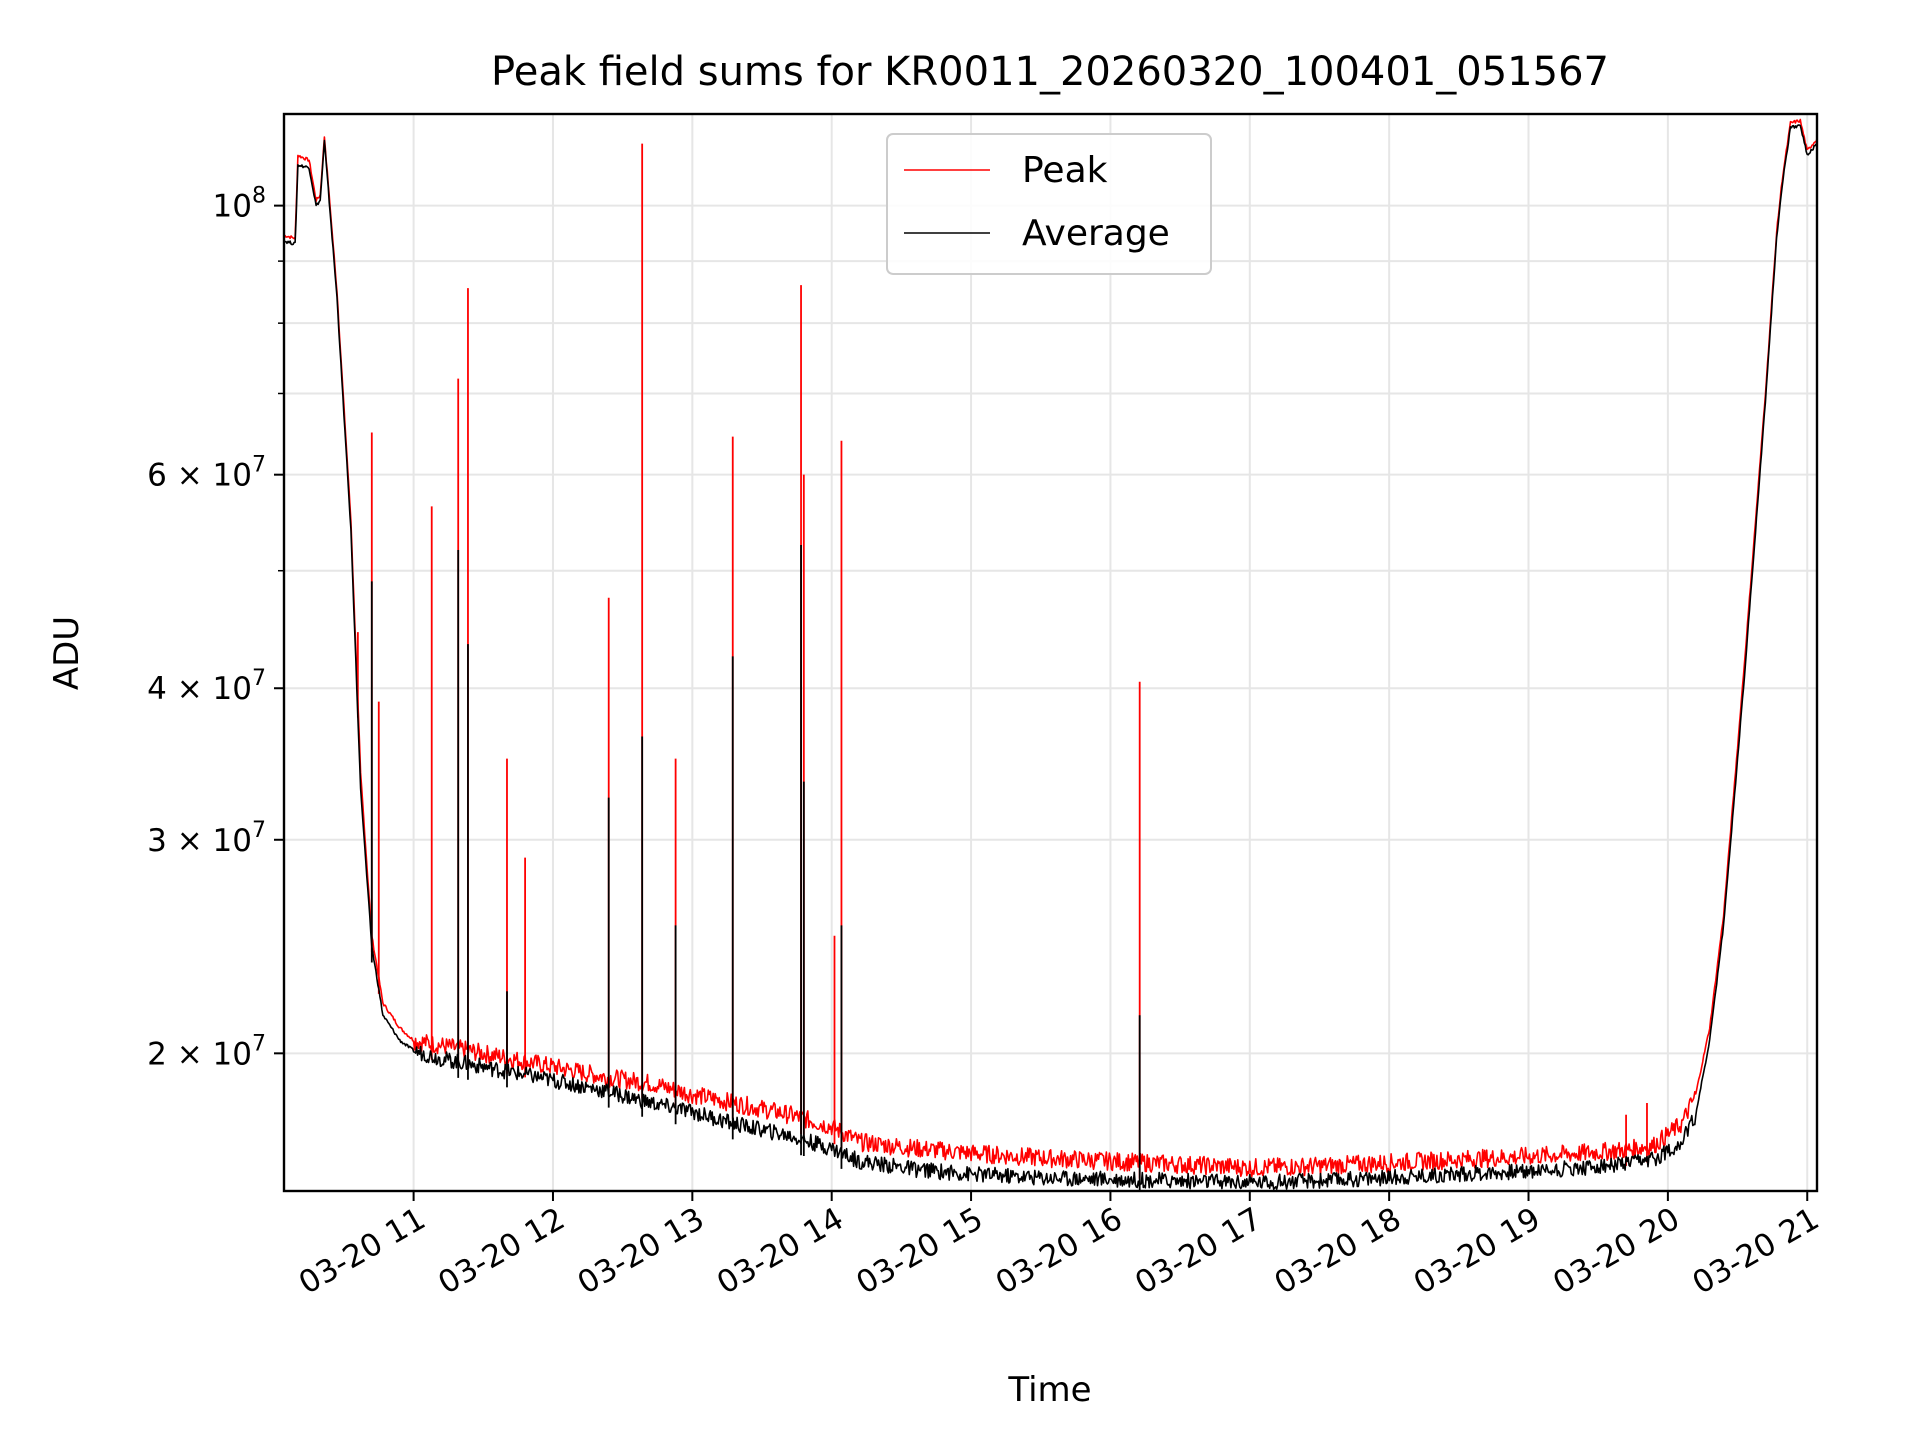 Image resolution: width=1920 pixels, height=1440 pixels. I want to click on y-axis: 2 × 107 3 × 107 4 × 107 6 × 107 108, so click(215, 628).